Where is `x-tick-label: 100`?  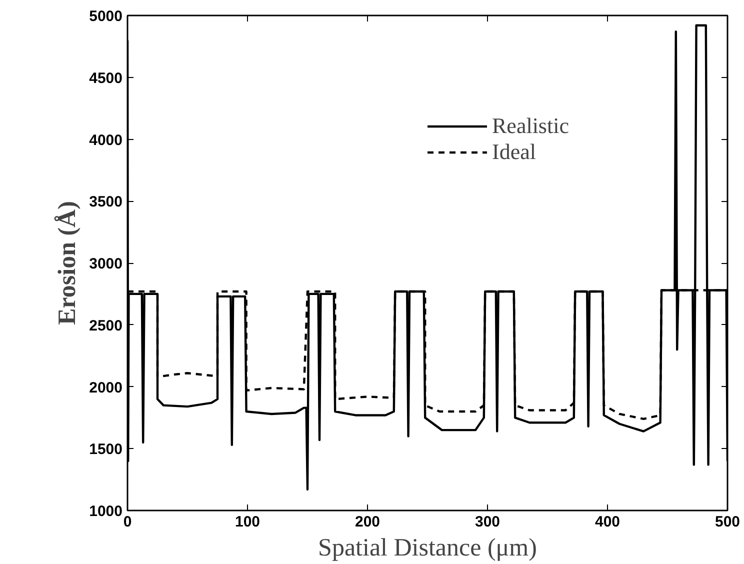
x-tick-label: 100 is located at coordinates (247, 522).